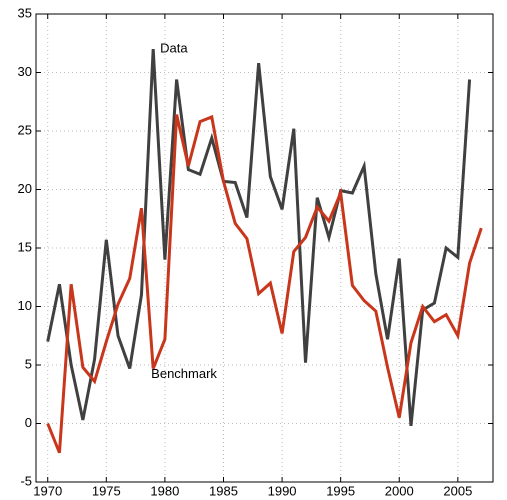 The image size is (507, 500). What do you see at coordinates (25, 305) in the screenshot?
I see `y-tick-label: 10` at bounding box center [25, 305].